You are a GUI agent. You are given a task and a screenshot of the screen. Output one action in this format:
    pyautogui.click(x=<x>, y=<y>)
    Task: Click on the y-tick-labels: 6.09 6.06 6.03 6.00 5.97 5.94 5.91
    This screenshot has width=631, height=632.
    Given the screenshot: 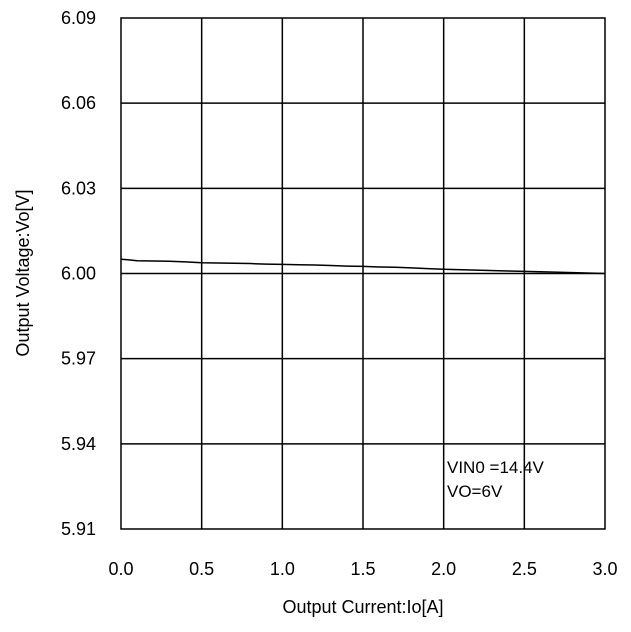 What is the action you would take?
    pyautogui.click(x=78, y=273)
    